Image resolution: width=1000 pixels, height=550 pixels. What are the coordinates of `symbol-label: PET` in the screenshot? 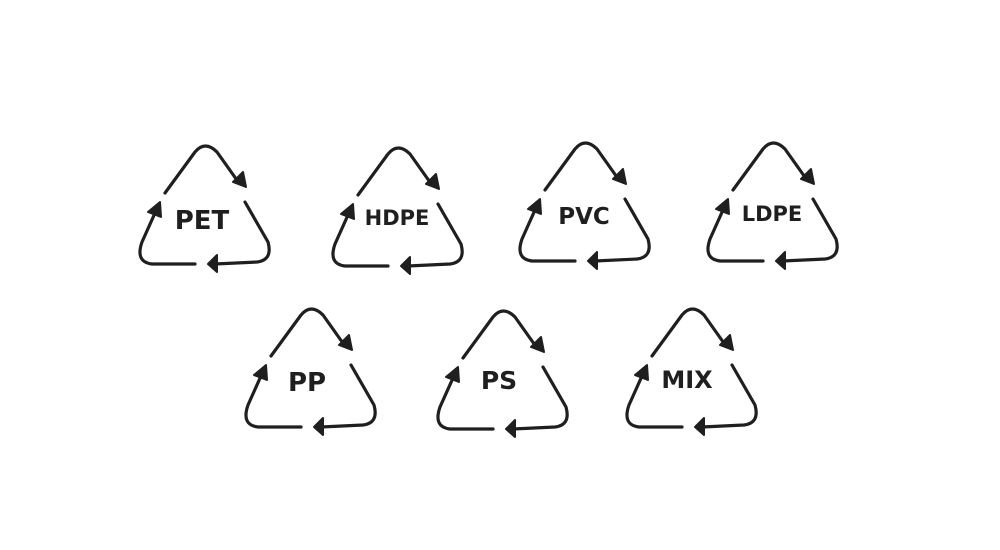 It's located at (202, 221).